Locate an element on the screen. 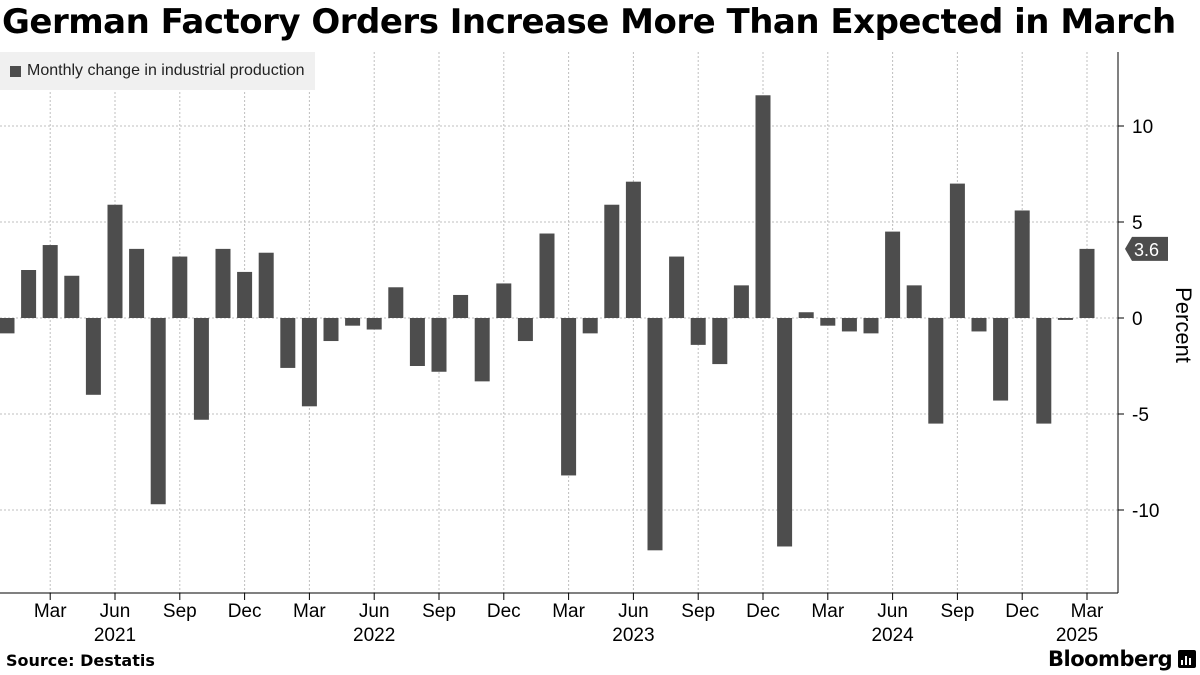 The width and height of the screenshot is (1200, 675). y-axis-title: Percent is located at coordinates (1183, 325).